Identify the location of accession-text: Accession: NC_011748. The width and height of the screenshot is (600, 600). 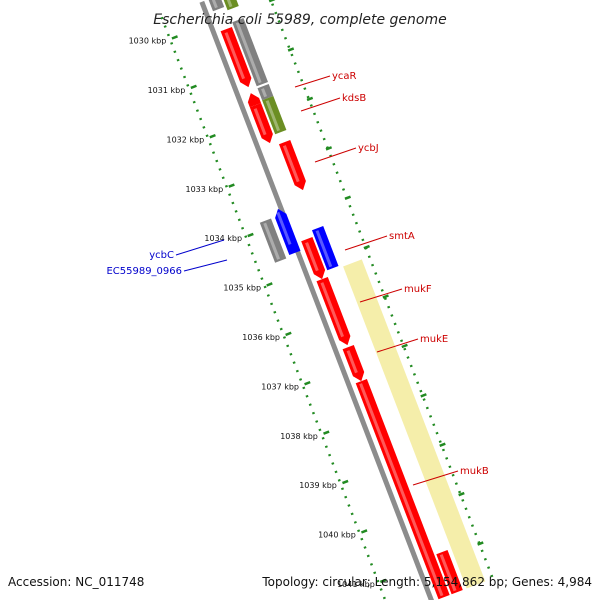
(76, 582).